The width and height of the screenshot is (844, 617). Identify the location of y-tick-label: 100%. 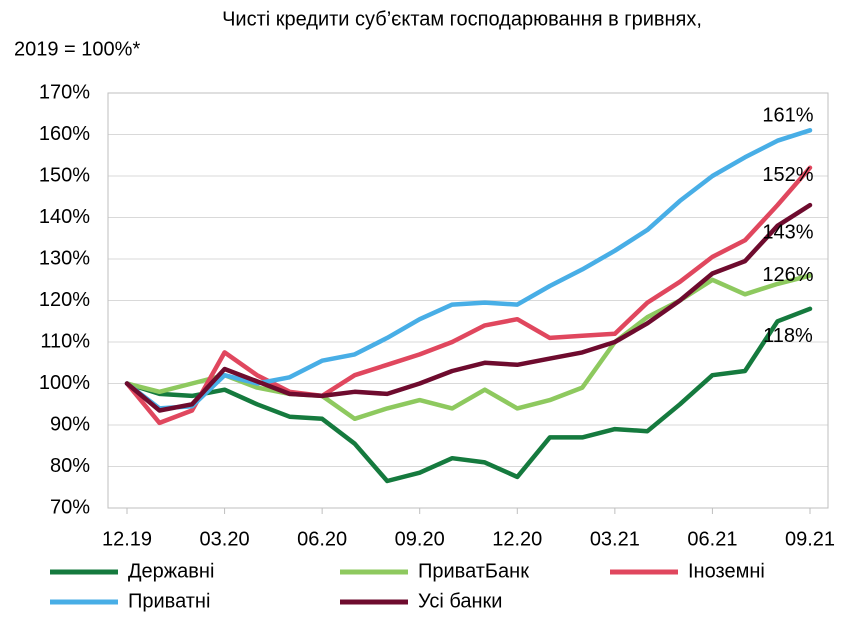
(64, 383).